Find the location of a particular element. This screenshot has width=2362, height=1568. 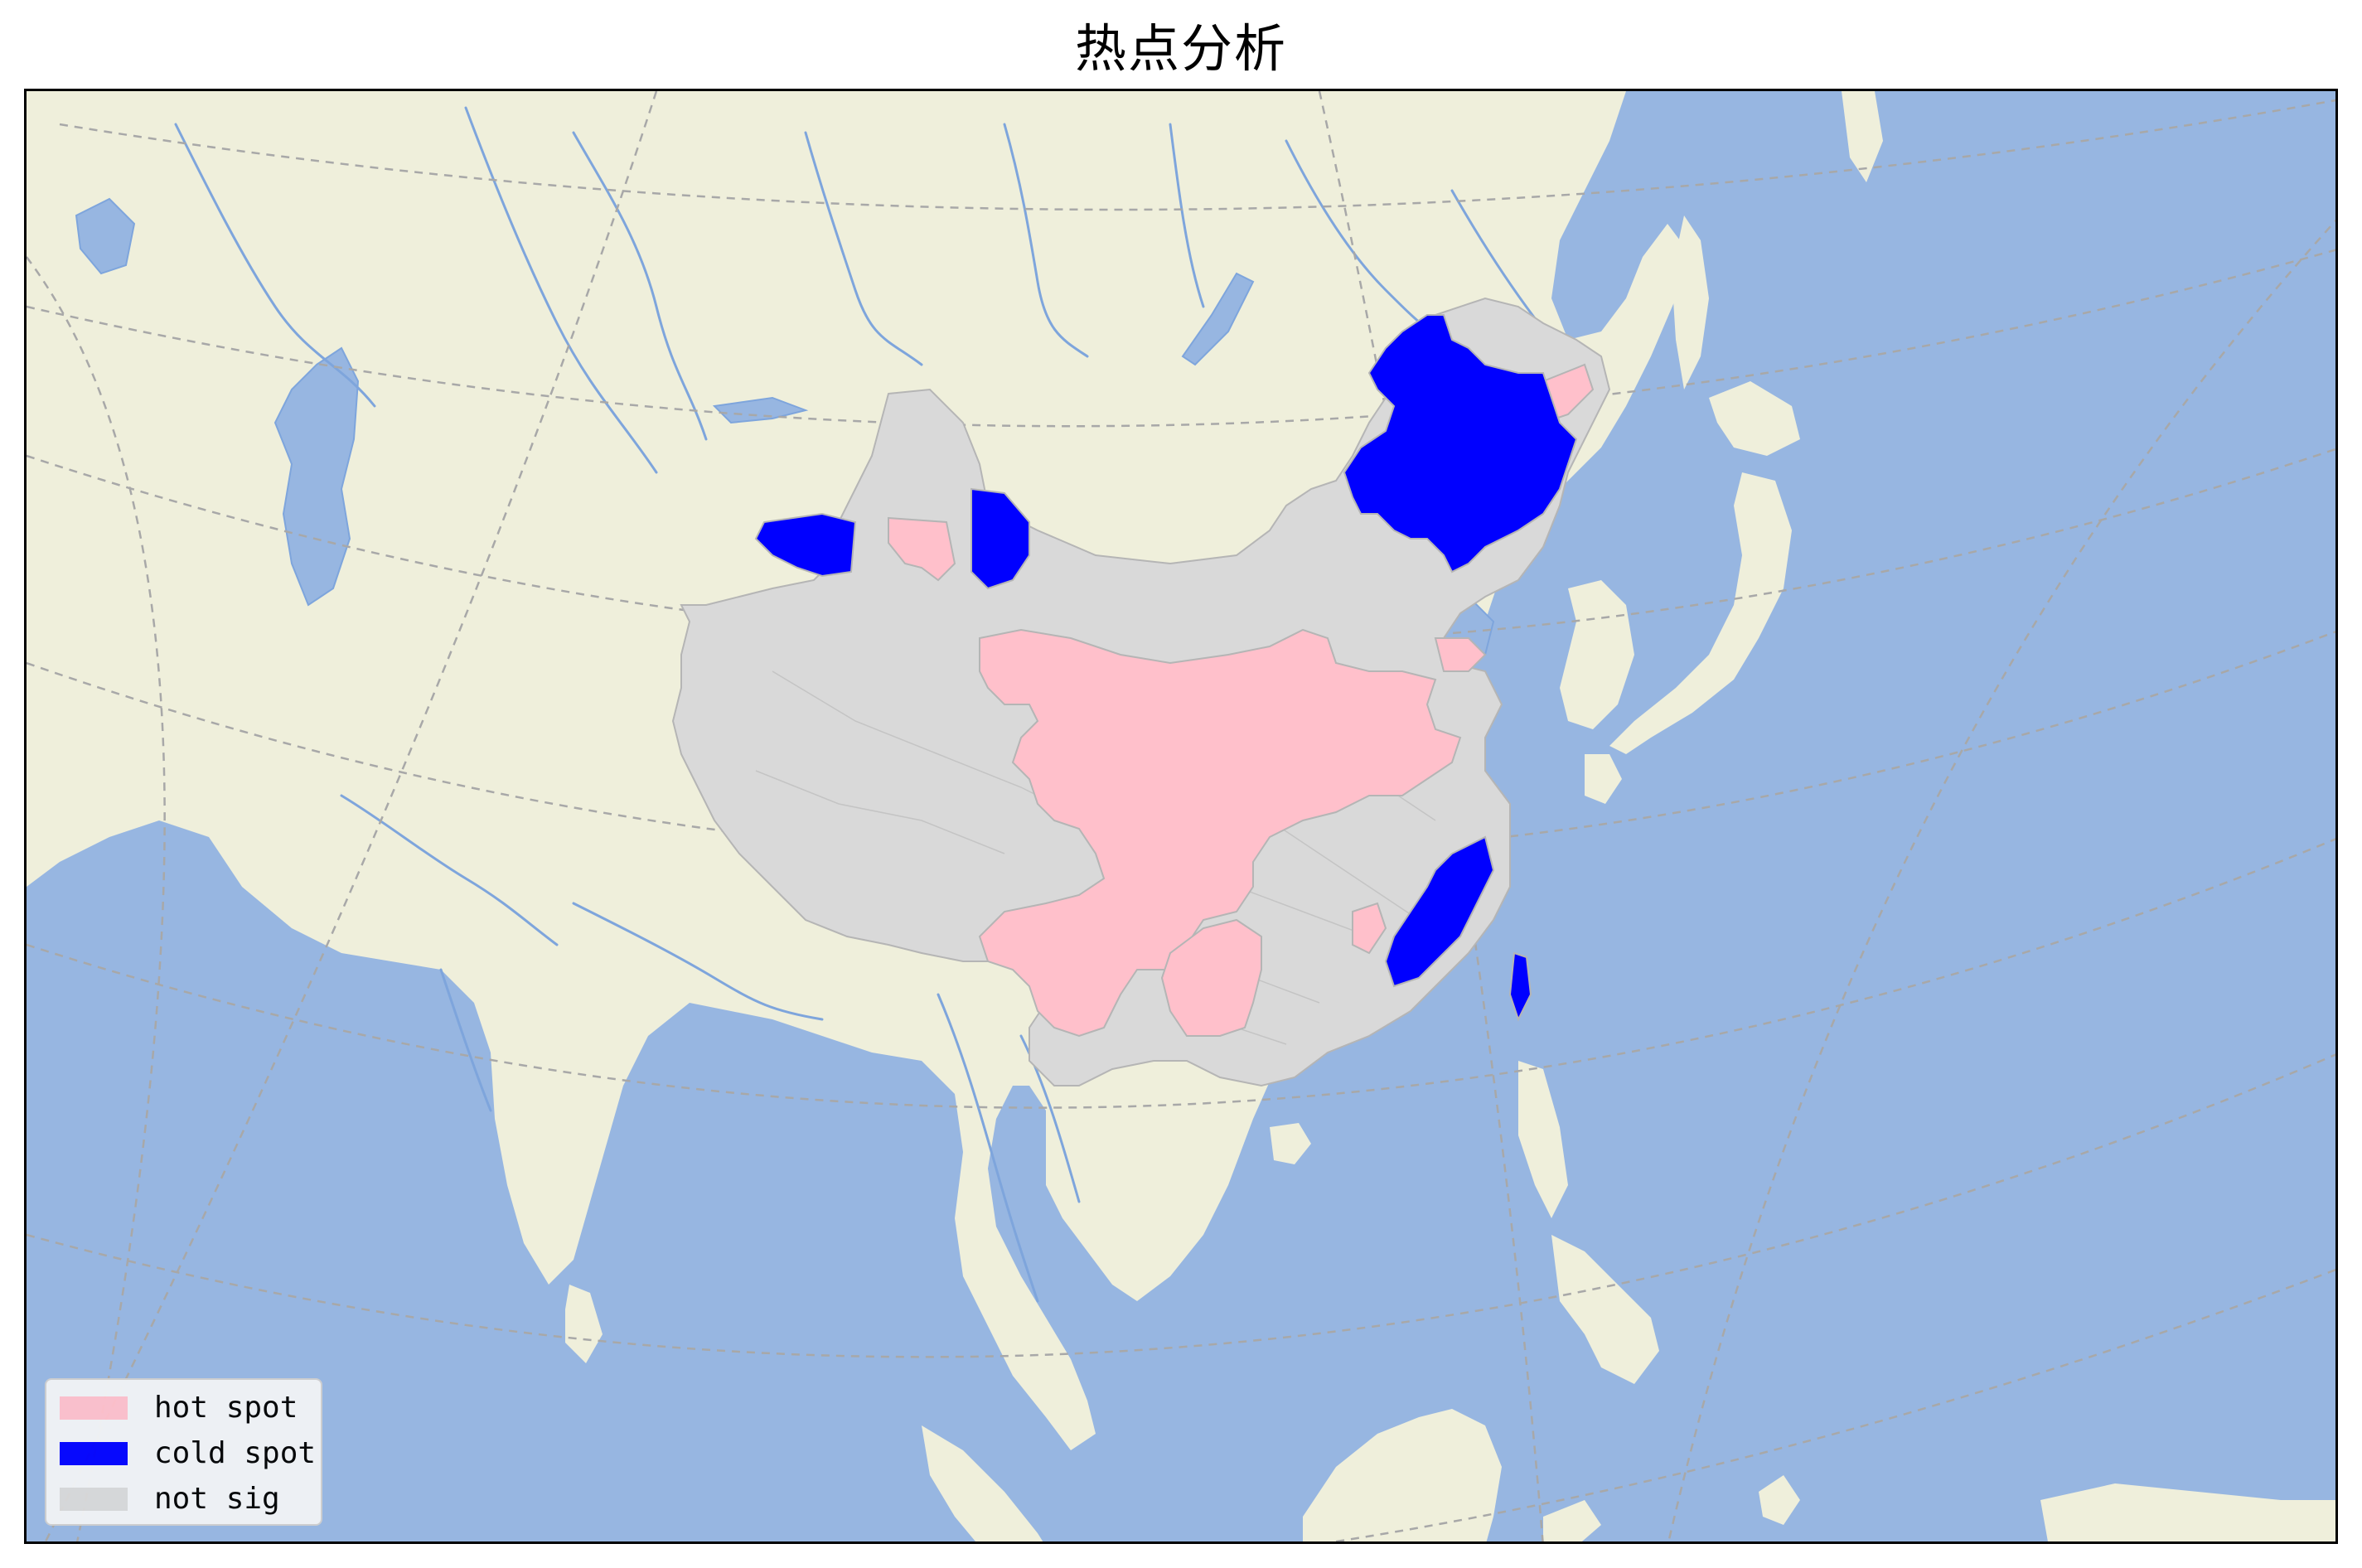

land-korea is located at coordinates (1597, 654).